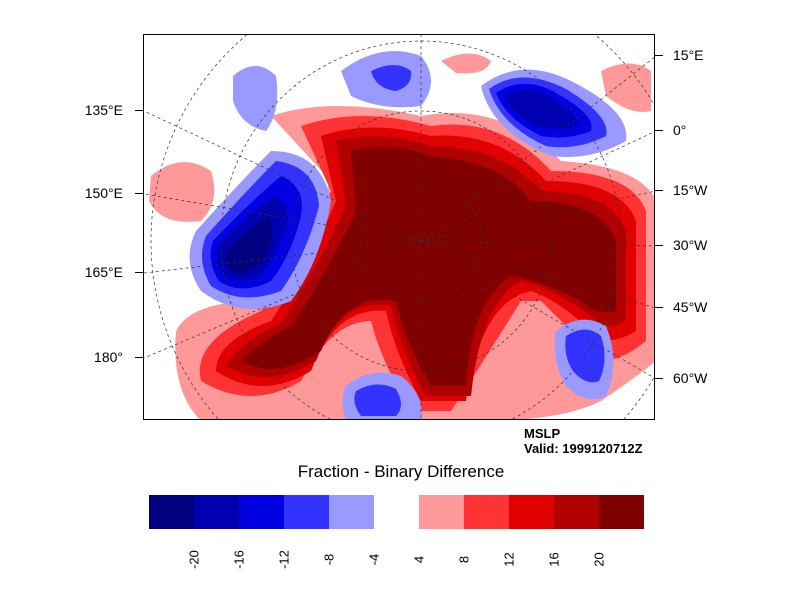 This screenshot has height=612, width=792. Describe the element at coordinates (542, 433) in the screenshot. I see `variable-label: MSLP` at that location.